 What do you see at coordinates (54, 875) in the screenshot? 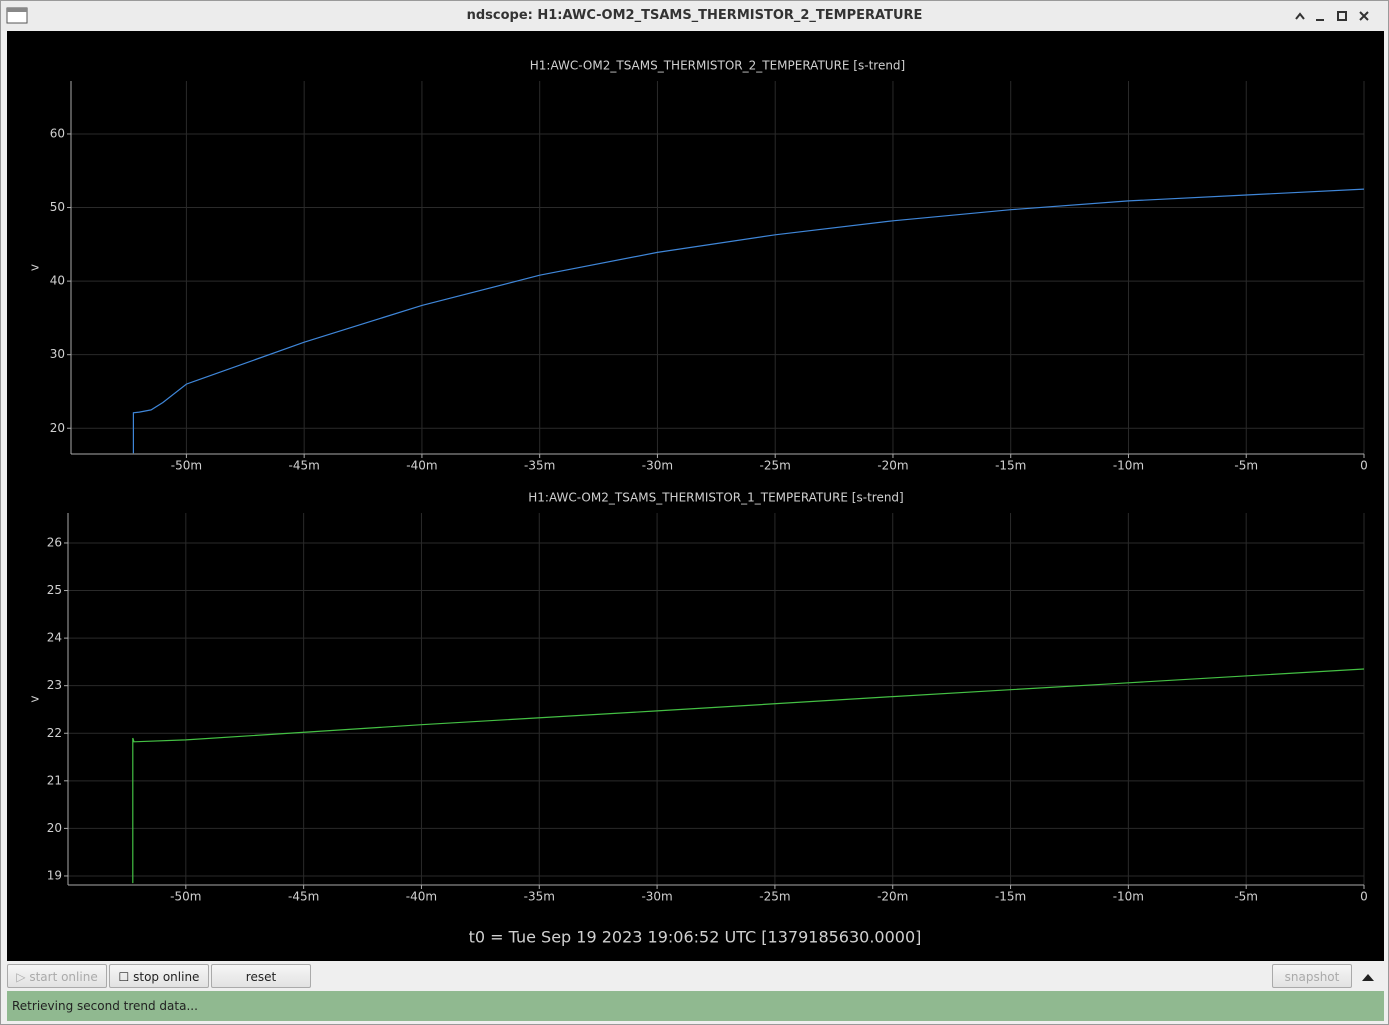
I see `y-tick-label: 19` at bounding box center [54, 875].